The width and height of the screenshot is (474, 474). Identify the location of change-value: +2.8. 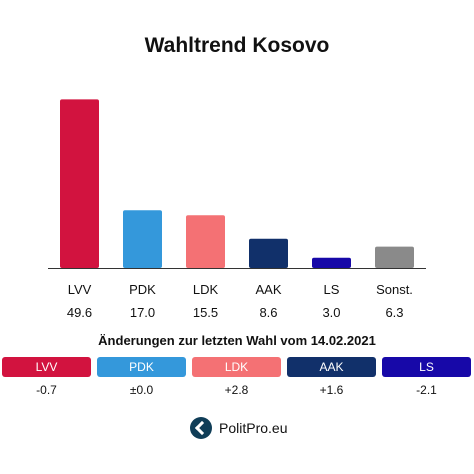
(236, 390).